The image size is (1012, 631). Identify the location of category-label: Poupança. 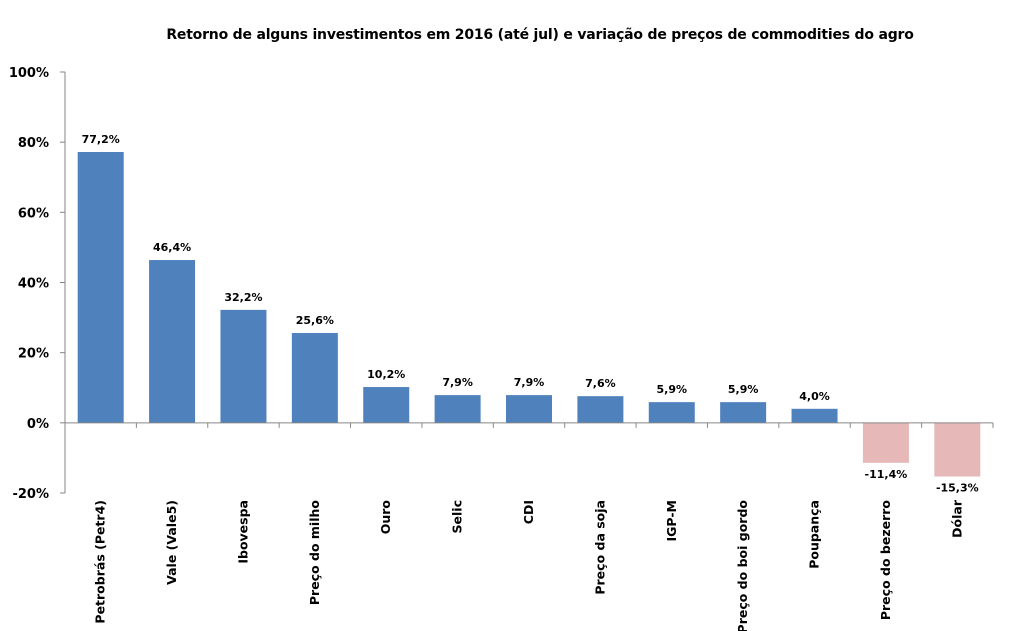
(814, 534).